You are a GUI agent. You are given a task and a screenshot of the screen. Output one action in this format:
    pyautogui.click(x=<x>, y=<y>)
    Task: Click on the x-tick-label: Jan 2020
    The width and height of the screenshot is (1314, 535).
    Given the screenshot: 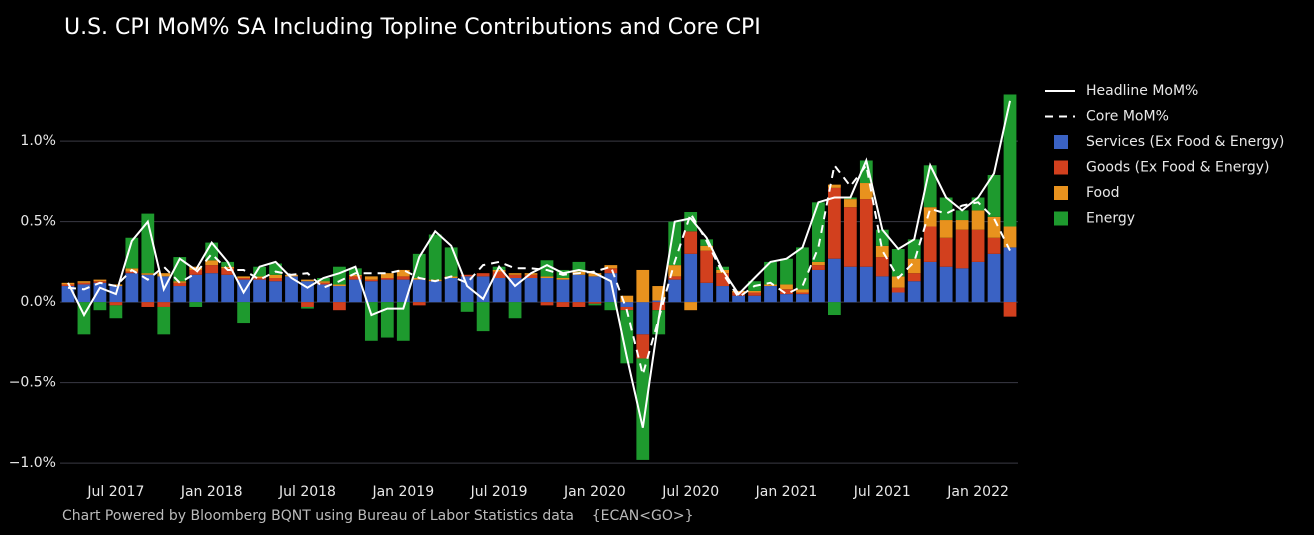 What is the action you would take?
    pyautogui.click(x=594, y=492)
    